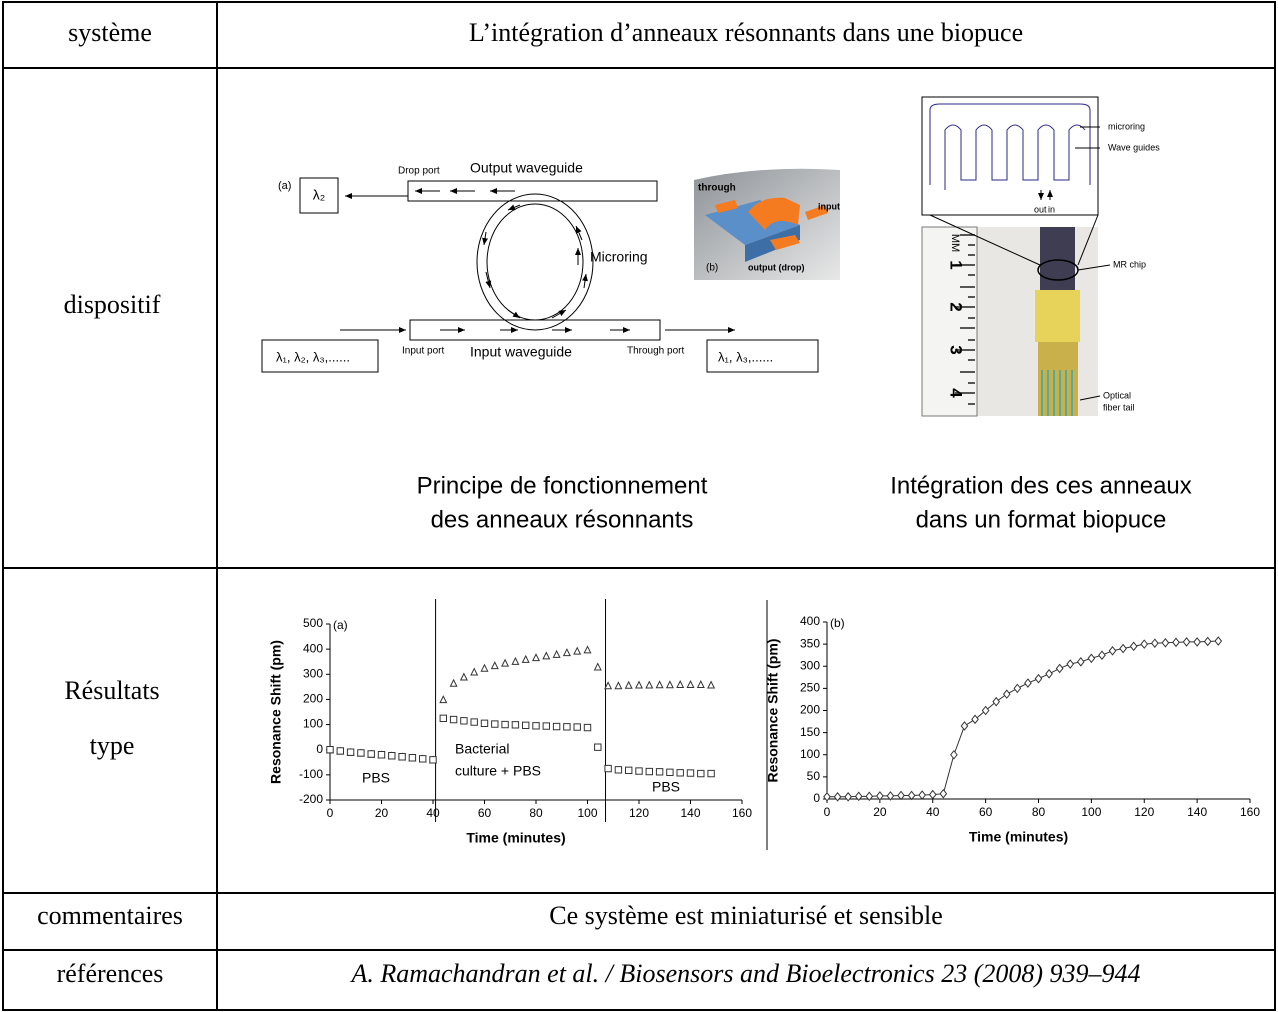 This screenshot has width=1278, height=1012. I want to click on y-tick-label: -100, so click(311, 774).